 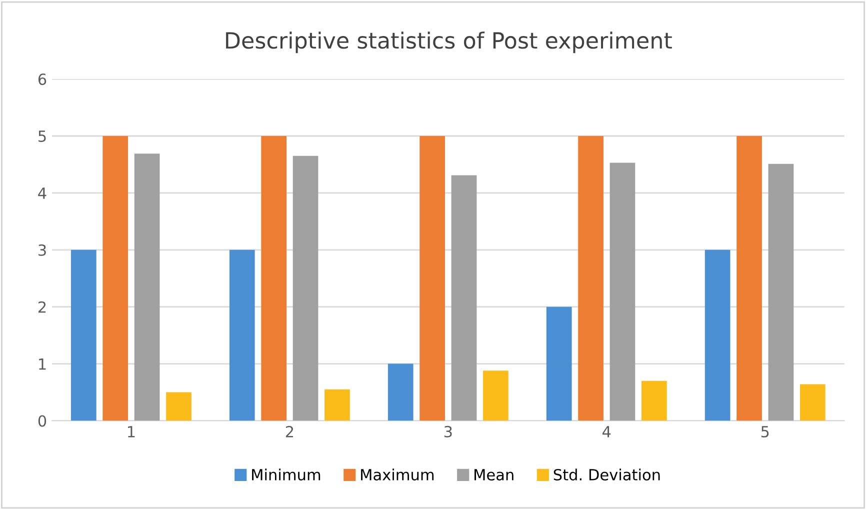 What do you see at coordinates (494, 474) in the screenshot?
I see `legend-label: Mean` at bounding box center [494, 474].